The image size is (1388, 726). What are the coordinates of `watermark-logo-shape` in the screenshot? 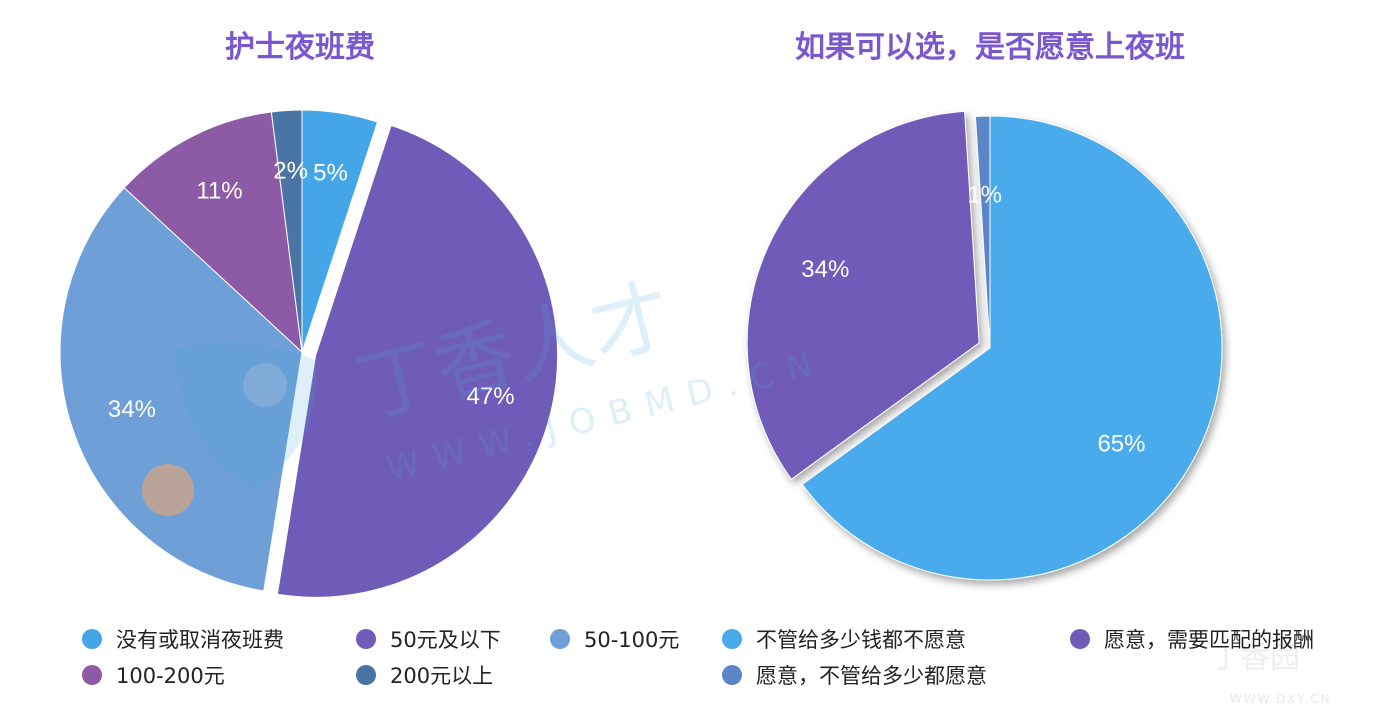 It's located at (246, 416).